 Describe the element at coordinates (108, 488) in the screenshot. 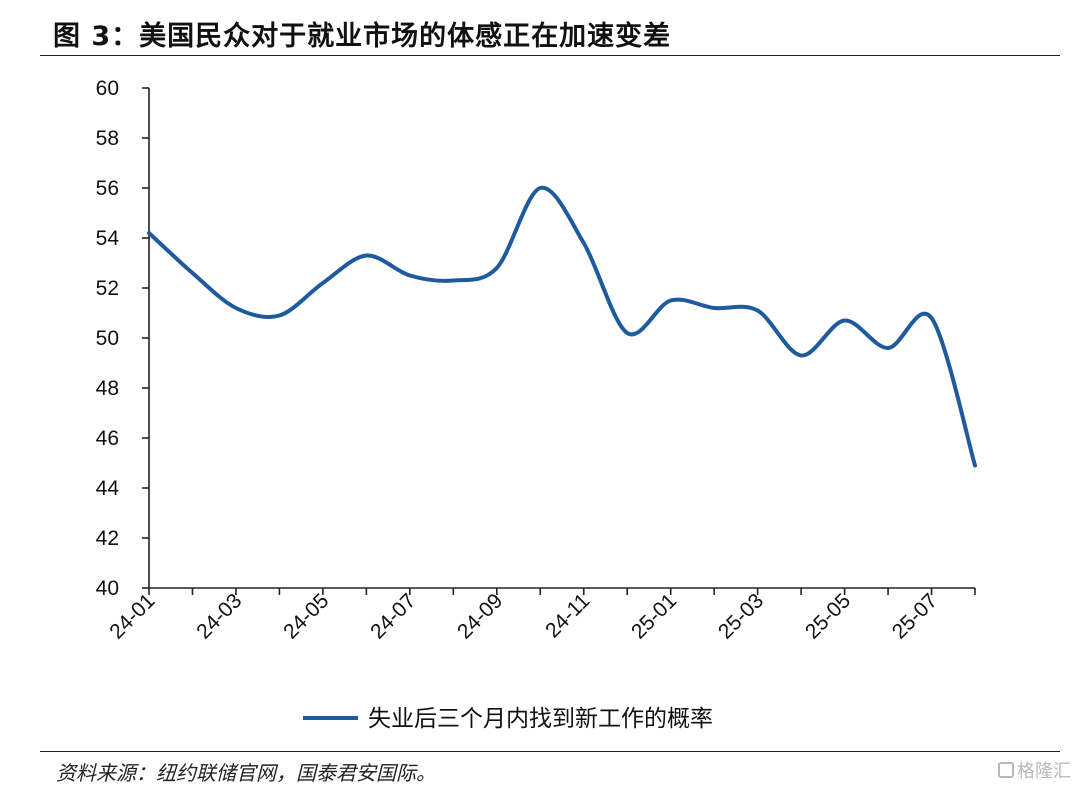

I see `y-tick-label: 44` at that location.